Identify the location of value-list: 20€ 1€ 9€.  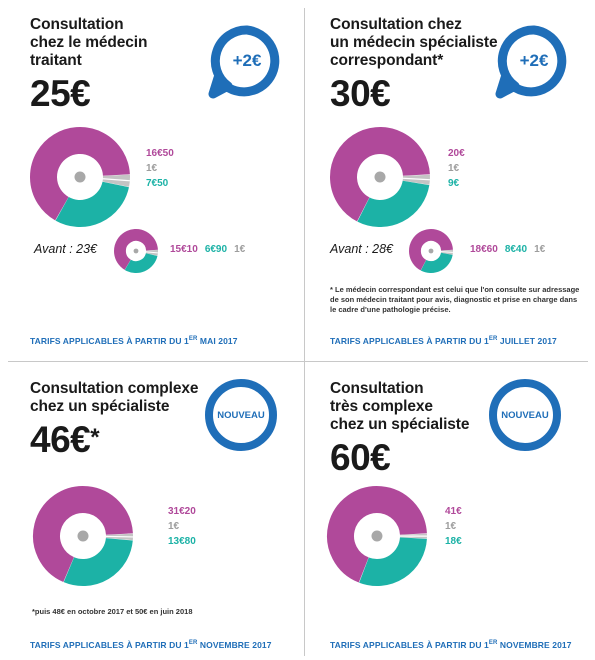
(456, 168).